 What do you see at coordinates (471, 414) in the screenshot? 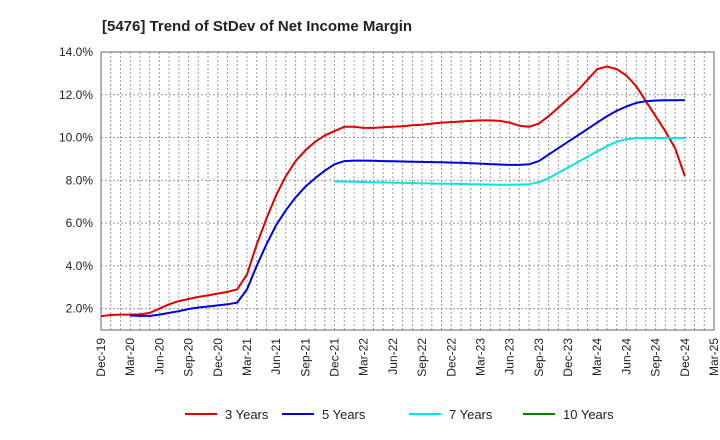
I see `legend-label: 7 Years` at bounding box center [471, 414].